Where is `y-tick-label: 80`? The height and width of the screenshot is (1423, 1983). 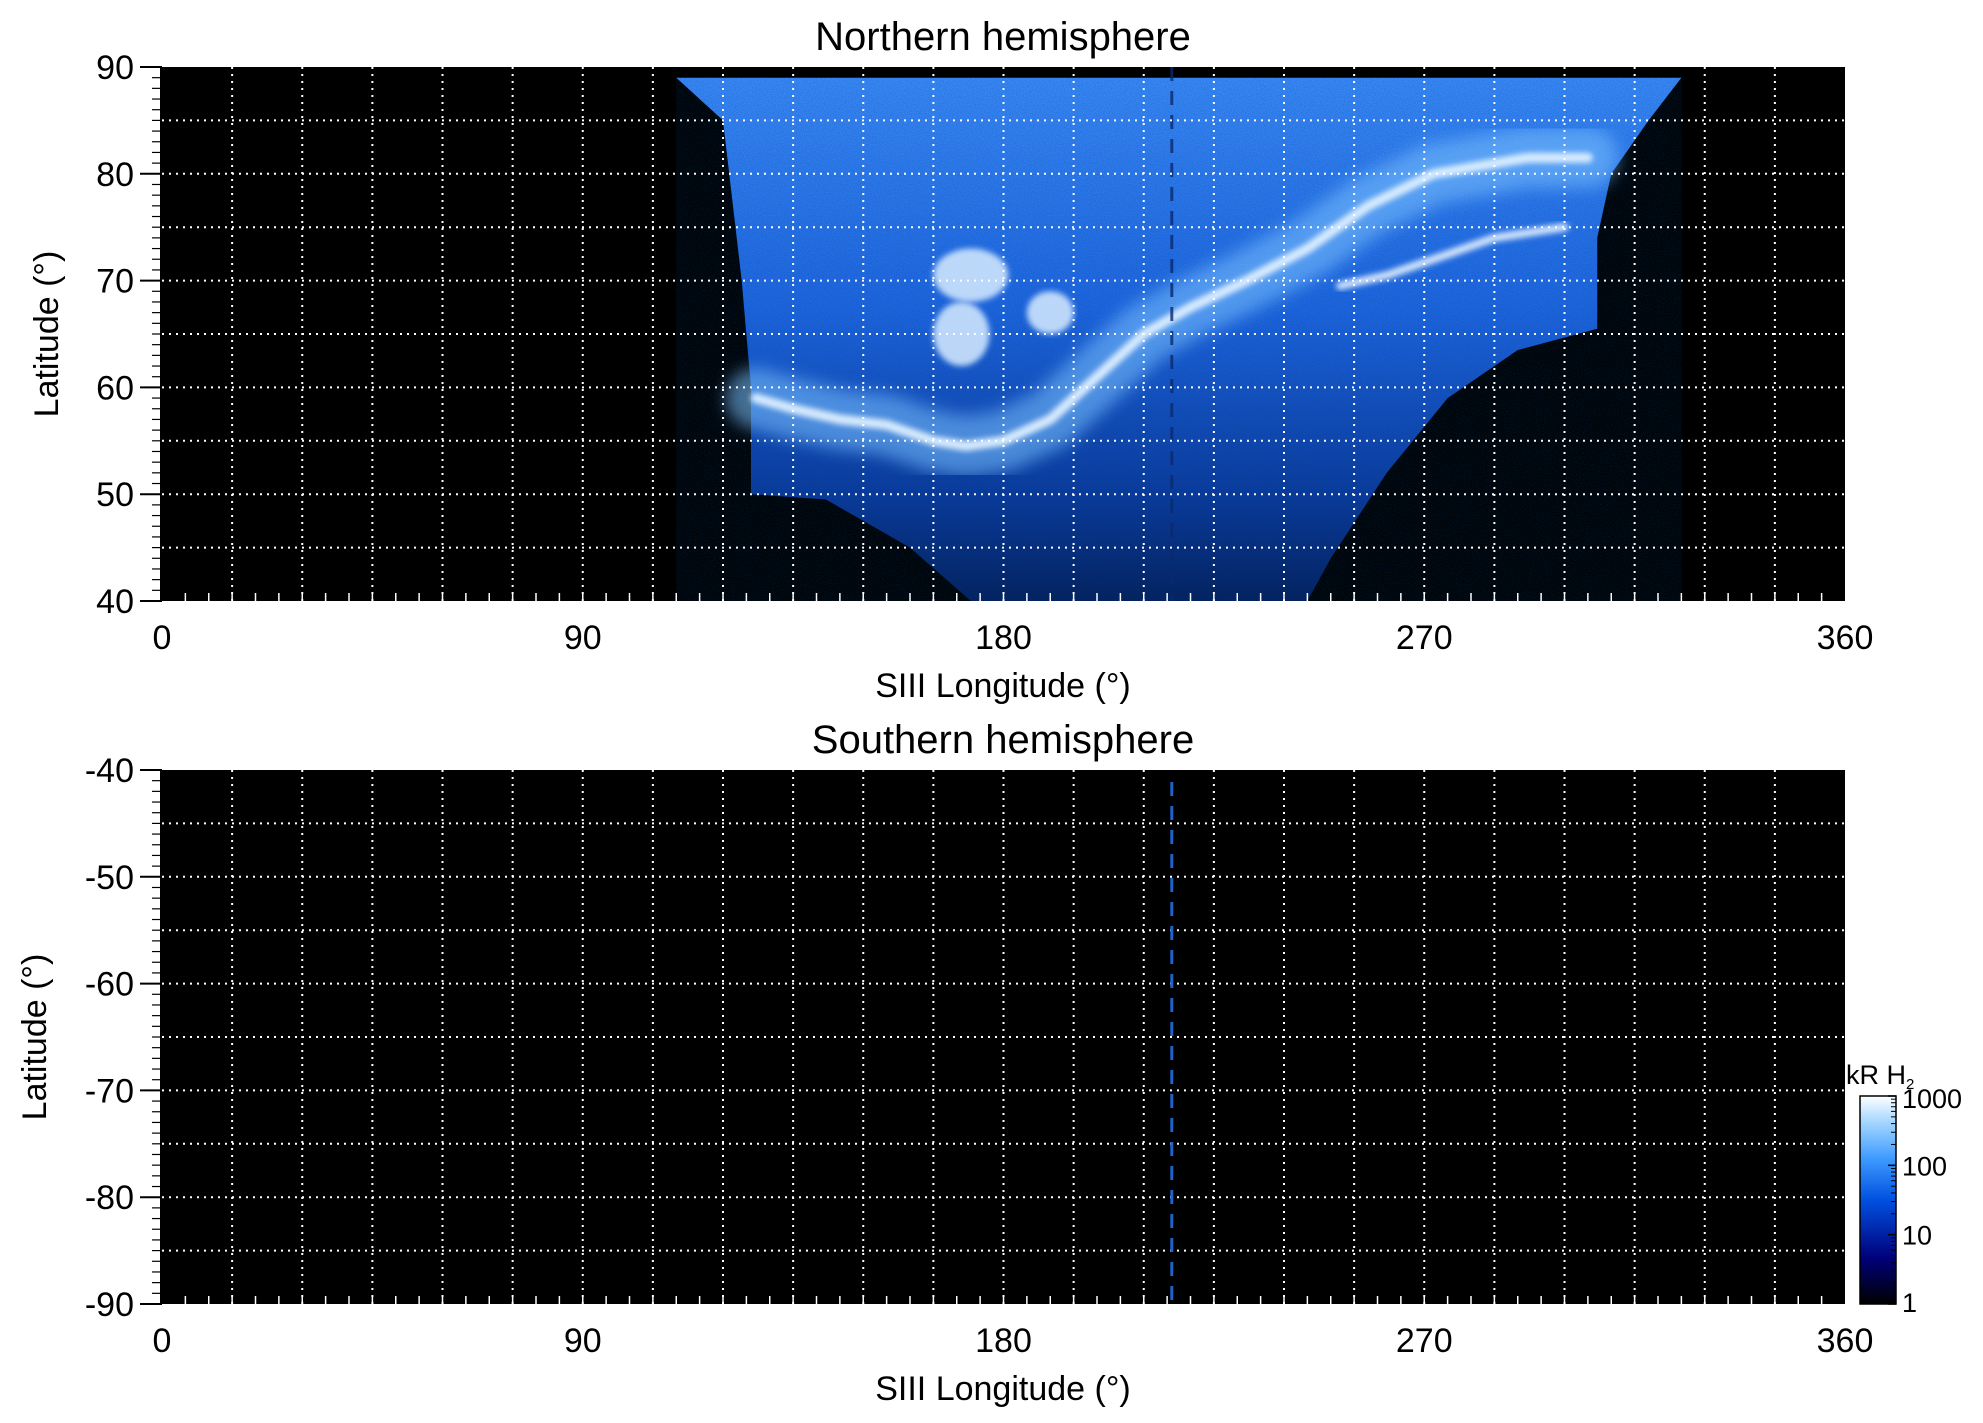 y-tick-label: 80 is located at coordinates (115, 175).